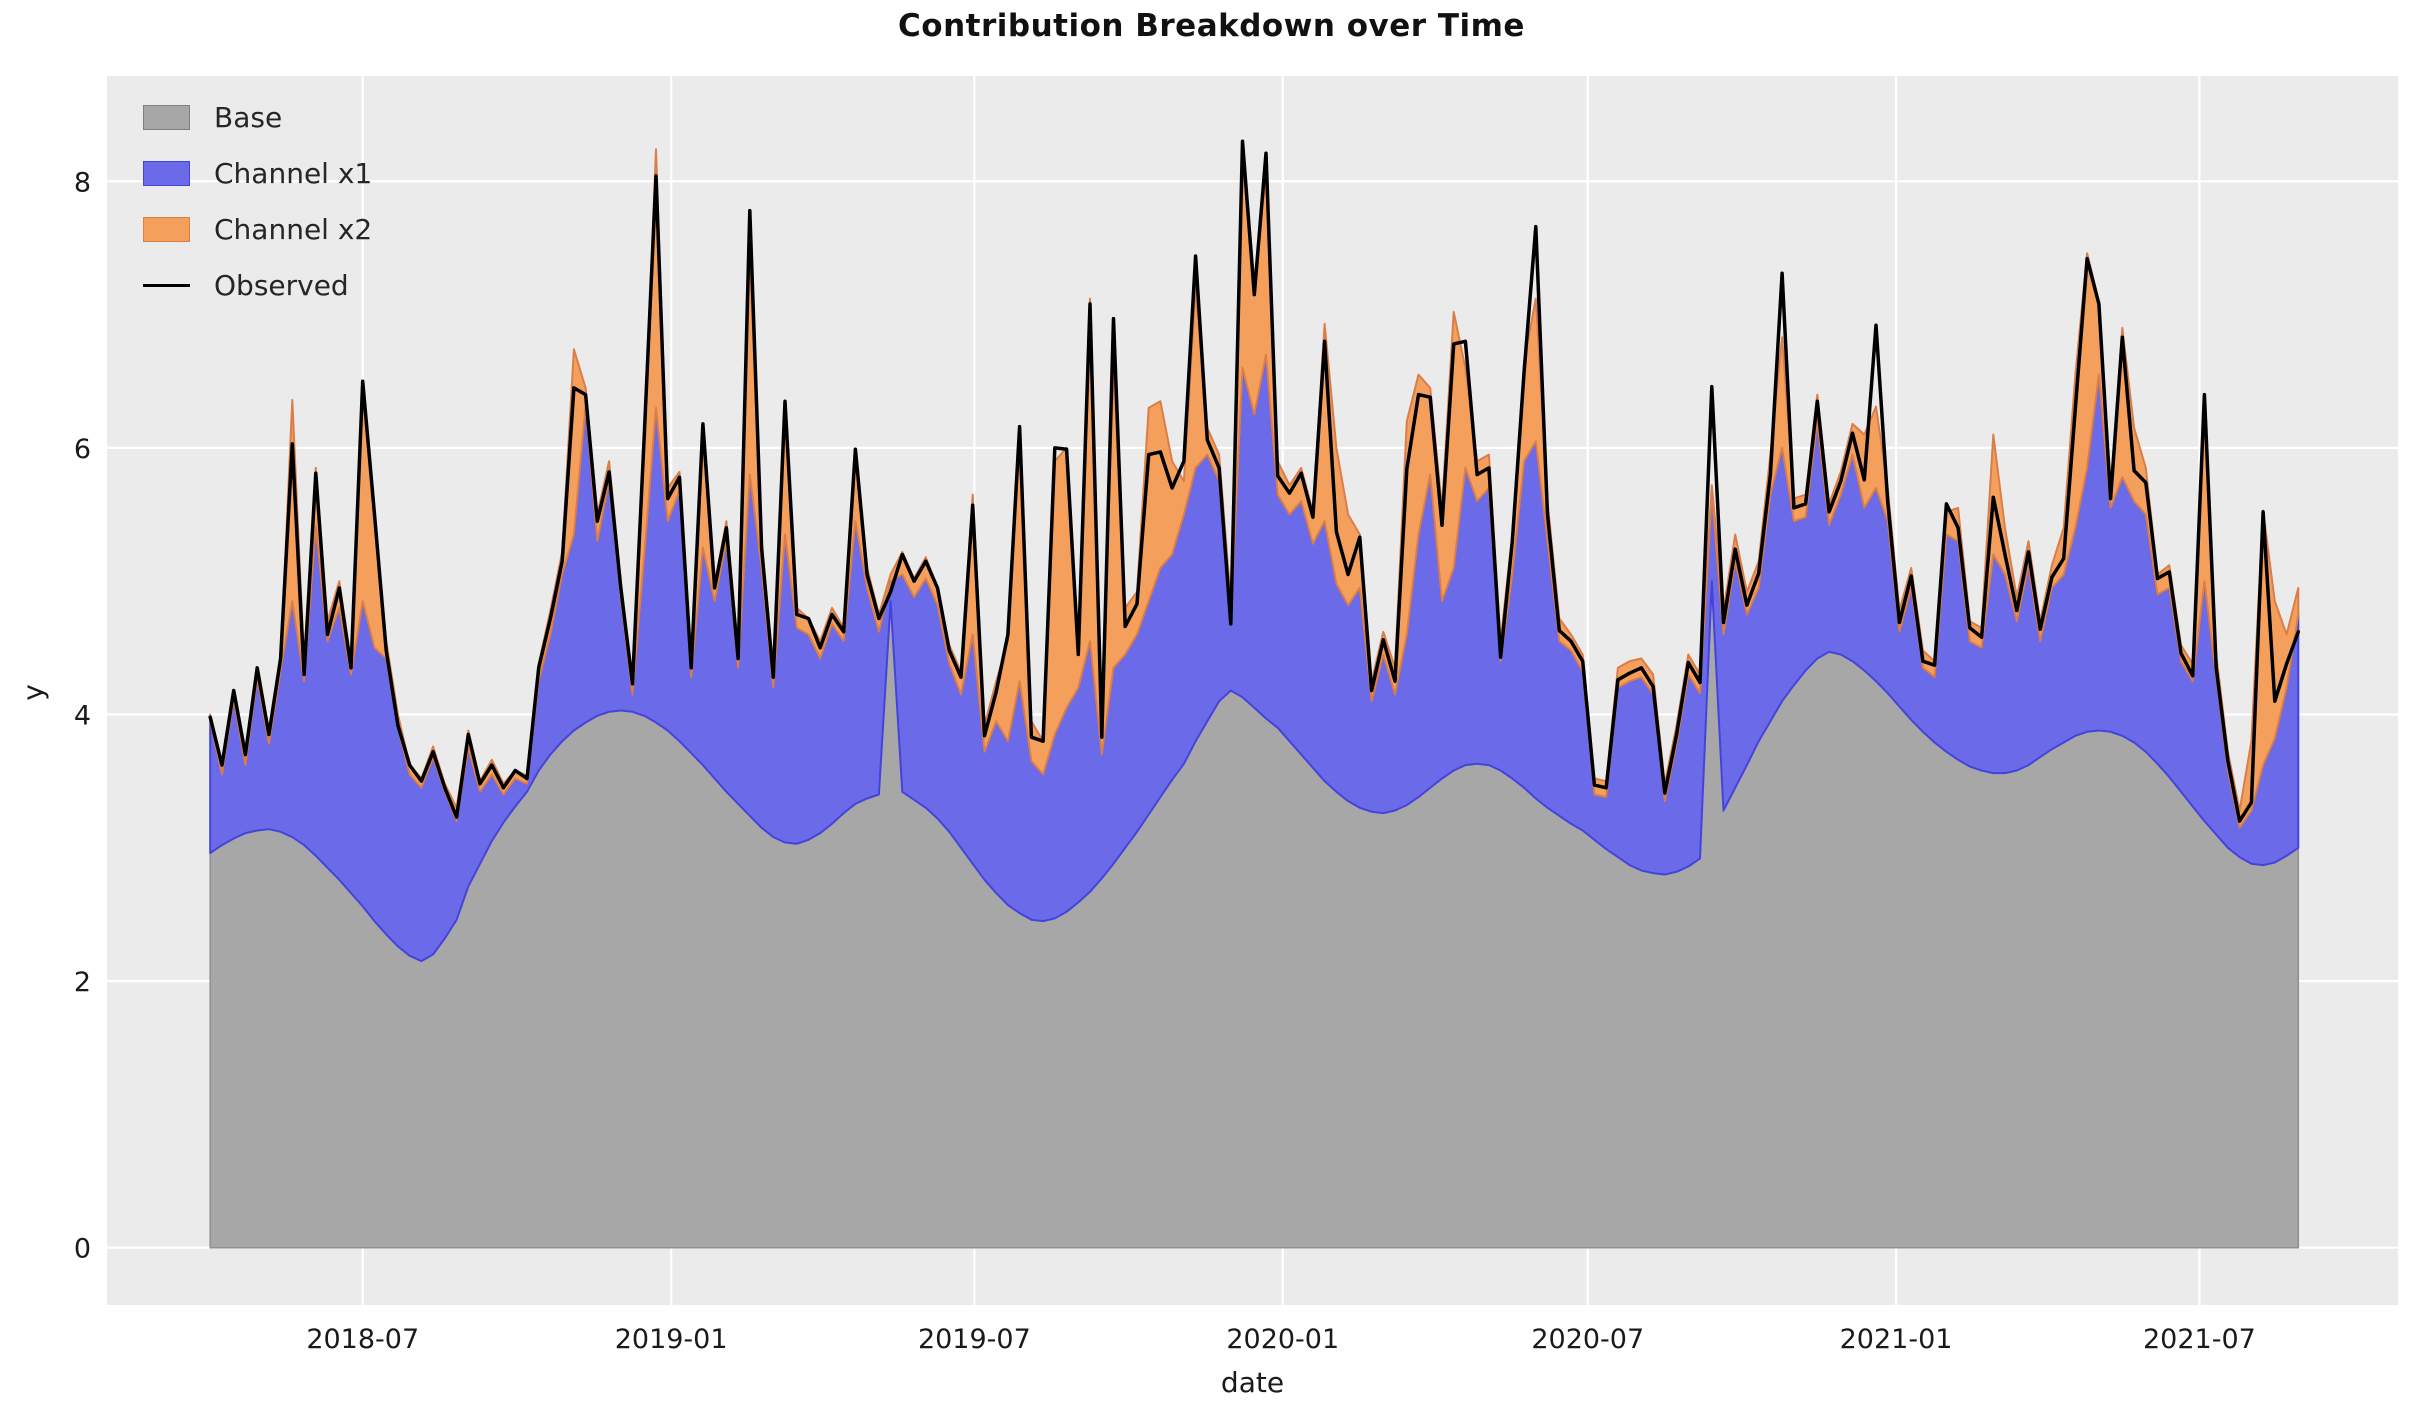 The image size is (2423, 1423). I want to click on x-tick-label: 2021-07, so click(2199, 1339).